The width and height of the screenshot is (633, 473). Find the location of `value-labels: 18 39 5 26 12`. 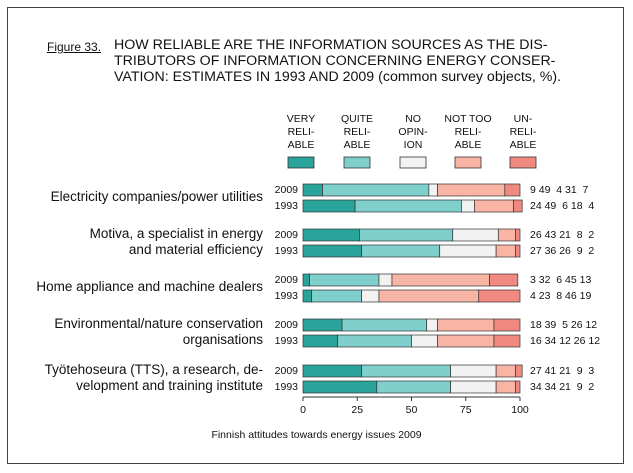

value-labels: 18 39 5 26 12 is located at coordinates (564, 325).